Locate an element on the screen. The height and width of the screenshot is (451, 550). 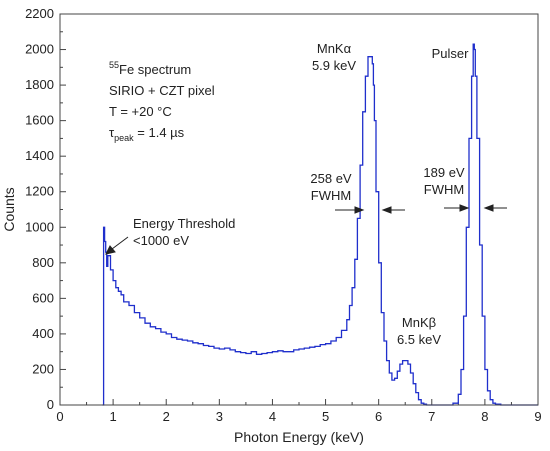
y-tick-label: 400 is located at coordinates (43, 333).